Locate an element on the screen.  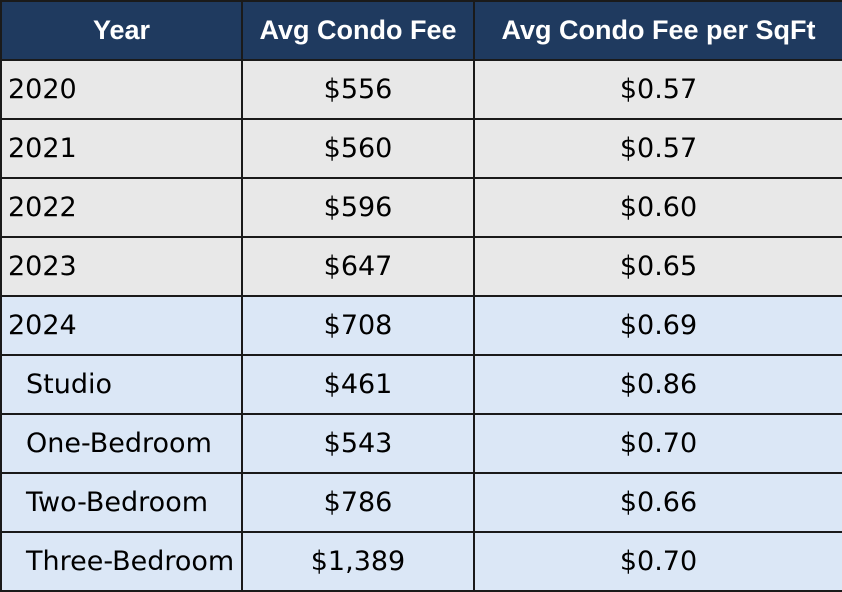
table-row: Studio $461 $0.86 is located at coordinates (421, 384).